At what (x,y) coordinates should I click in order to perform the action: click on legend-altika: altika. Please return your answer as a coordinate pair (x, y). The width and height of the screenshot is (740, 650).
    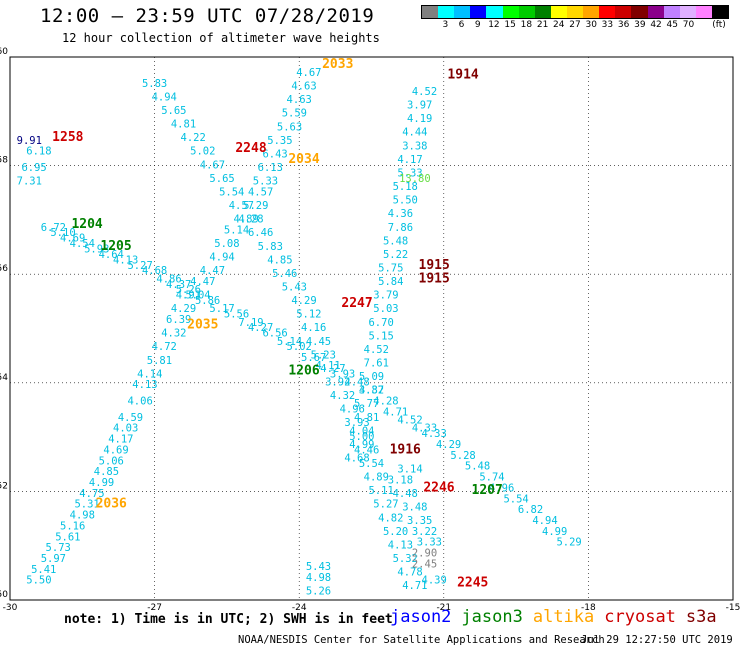
    Looking at the image, I should click on (563, 617).